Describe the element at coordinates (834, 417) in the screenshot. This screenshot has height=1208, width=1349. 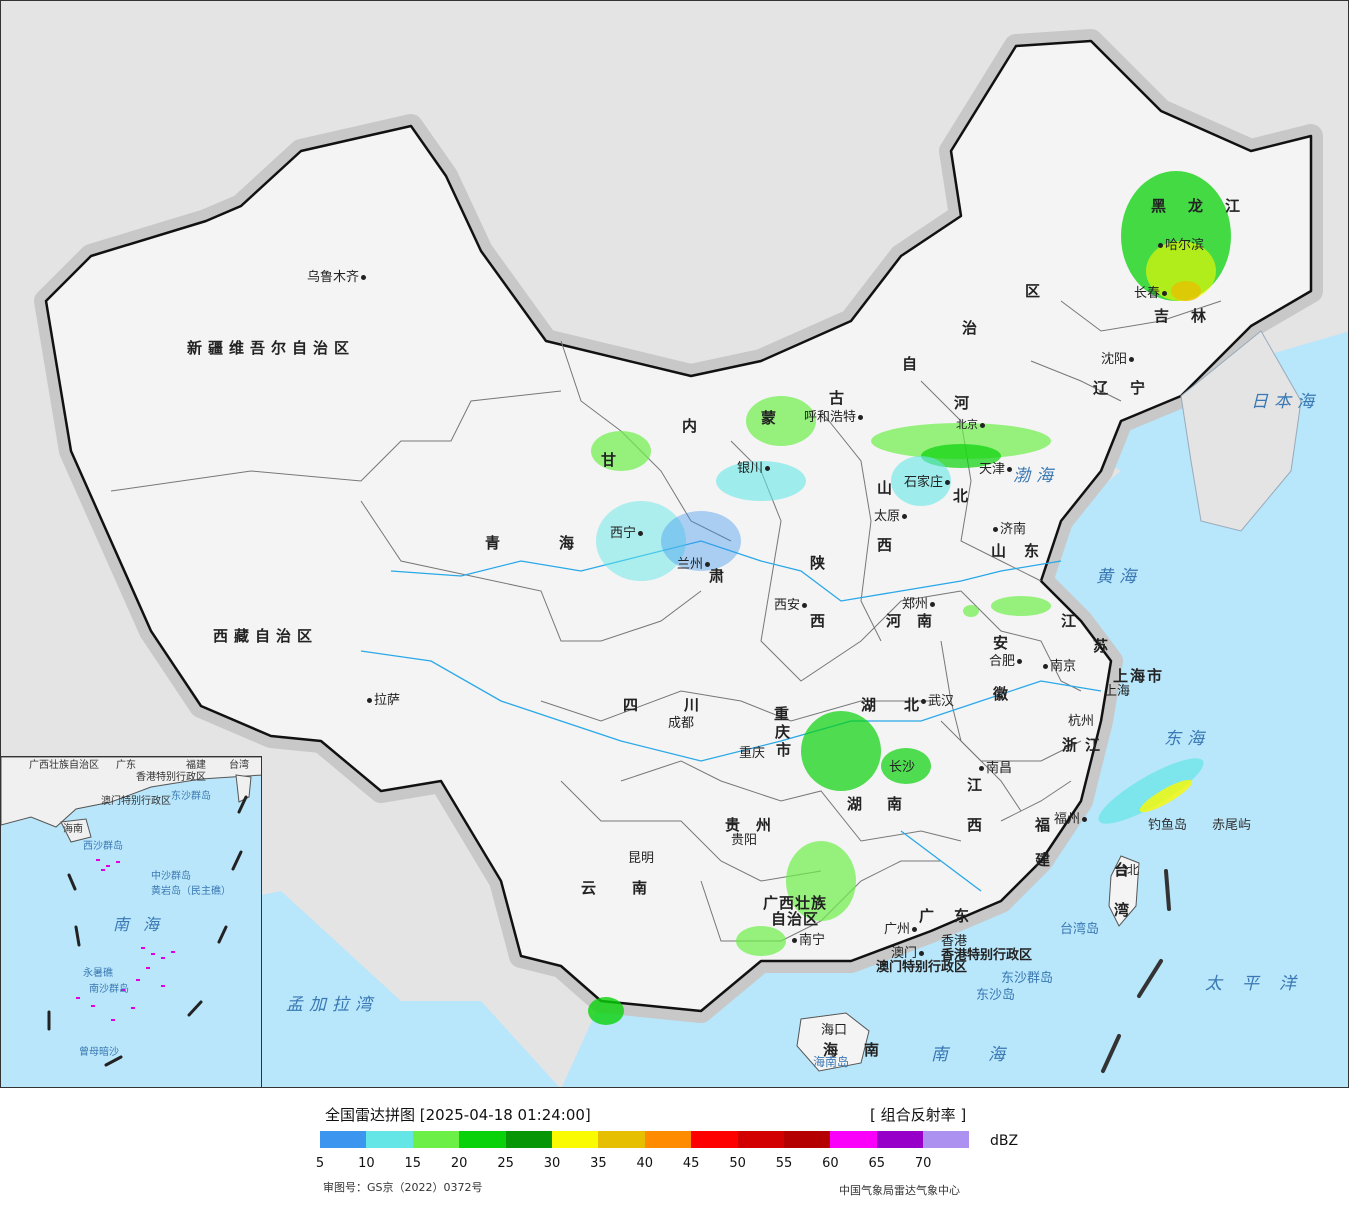
I see `city-hohhot: 呼和浩特` at that location.